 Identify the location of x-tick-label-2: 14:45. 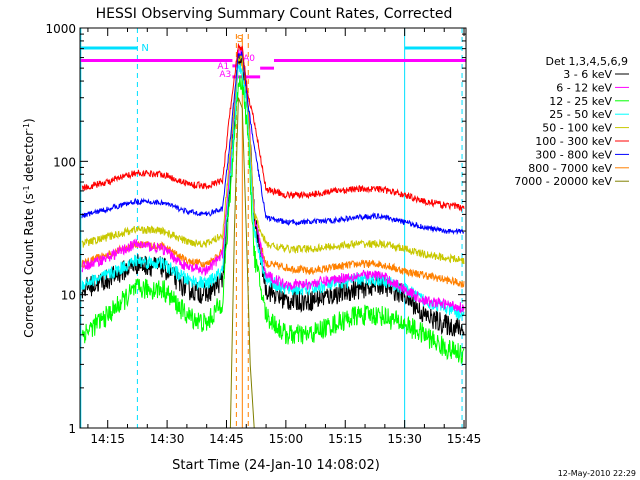
(226, 439).